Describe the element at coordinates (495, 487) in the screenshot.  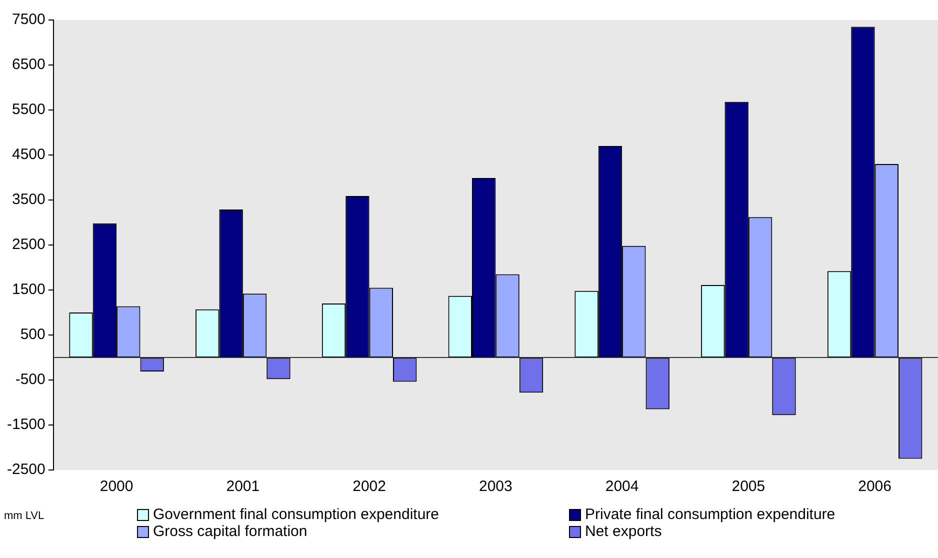
I see `x-tick-label: 2003` at that location.